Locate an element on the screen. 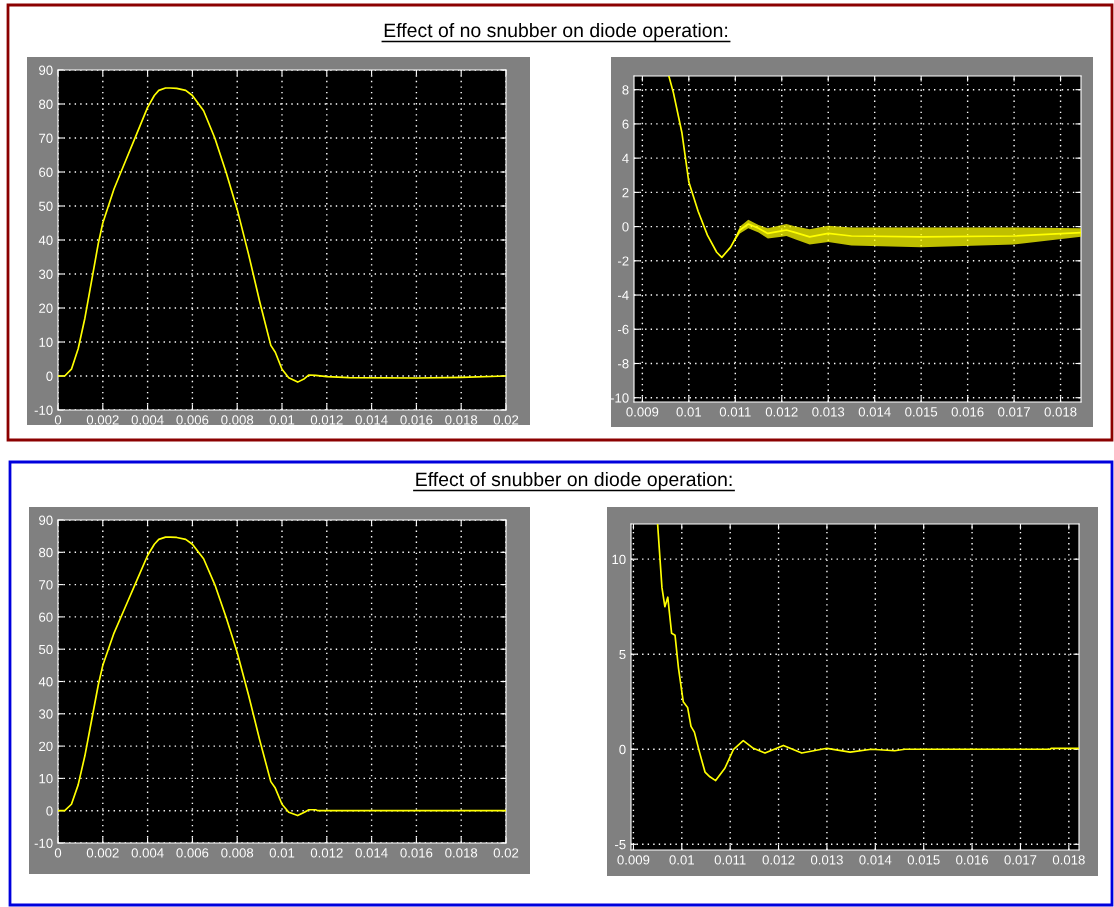 The width and height of the screenshot is (1114, 907). y-tick-label: -5 is located at coordinates (620, 845).